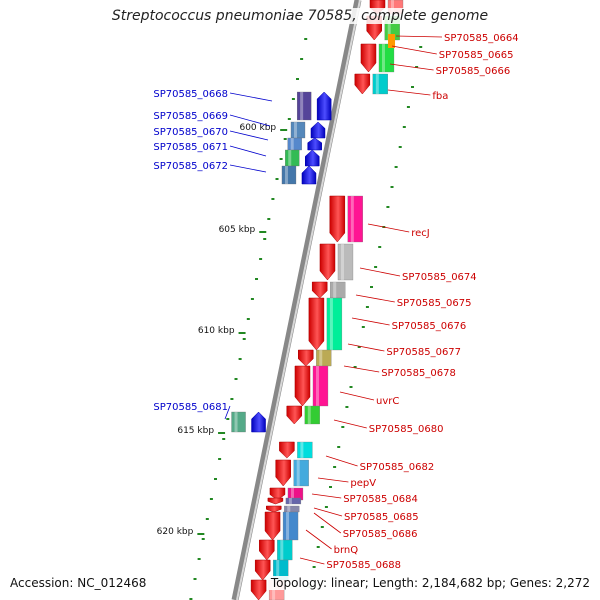  What do you see at coordinates (397, 467) in the screenshot?
I see `reverse-gene-label: SP70585_0682` at bounding box center [397, 467].